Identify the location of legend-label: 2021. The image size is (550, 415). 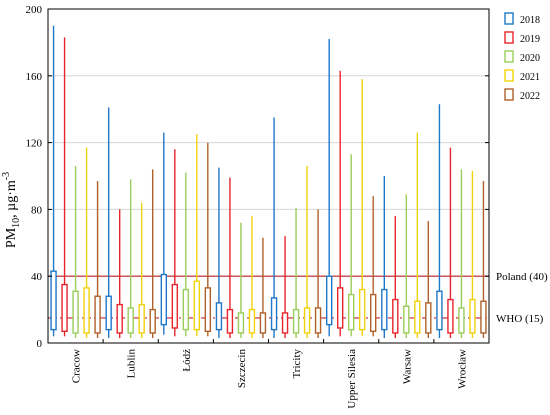
(530, 77).